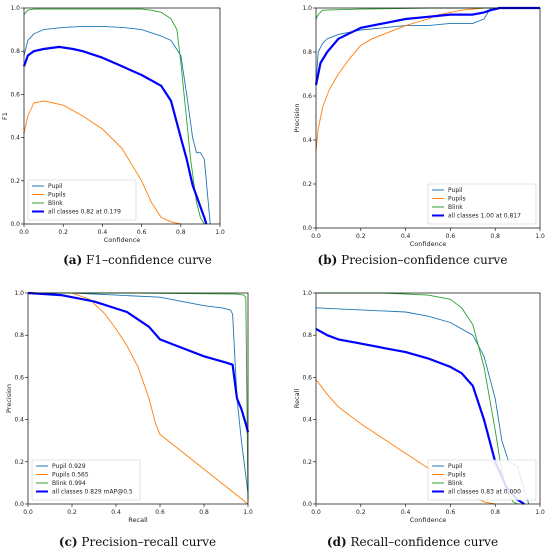  Describe the element at coordinates (138, 520) in the screenshot. I see `x-axis-label: Recall` at that location.